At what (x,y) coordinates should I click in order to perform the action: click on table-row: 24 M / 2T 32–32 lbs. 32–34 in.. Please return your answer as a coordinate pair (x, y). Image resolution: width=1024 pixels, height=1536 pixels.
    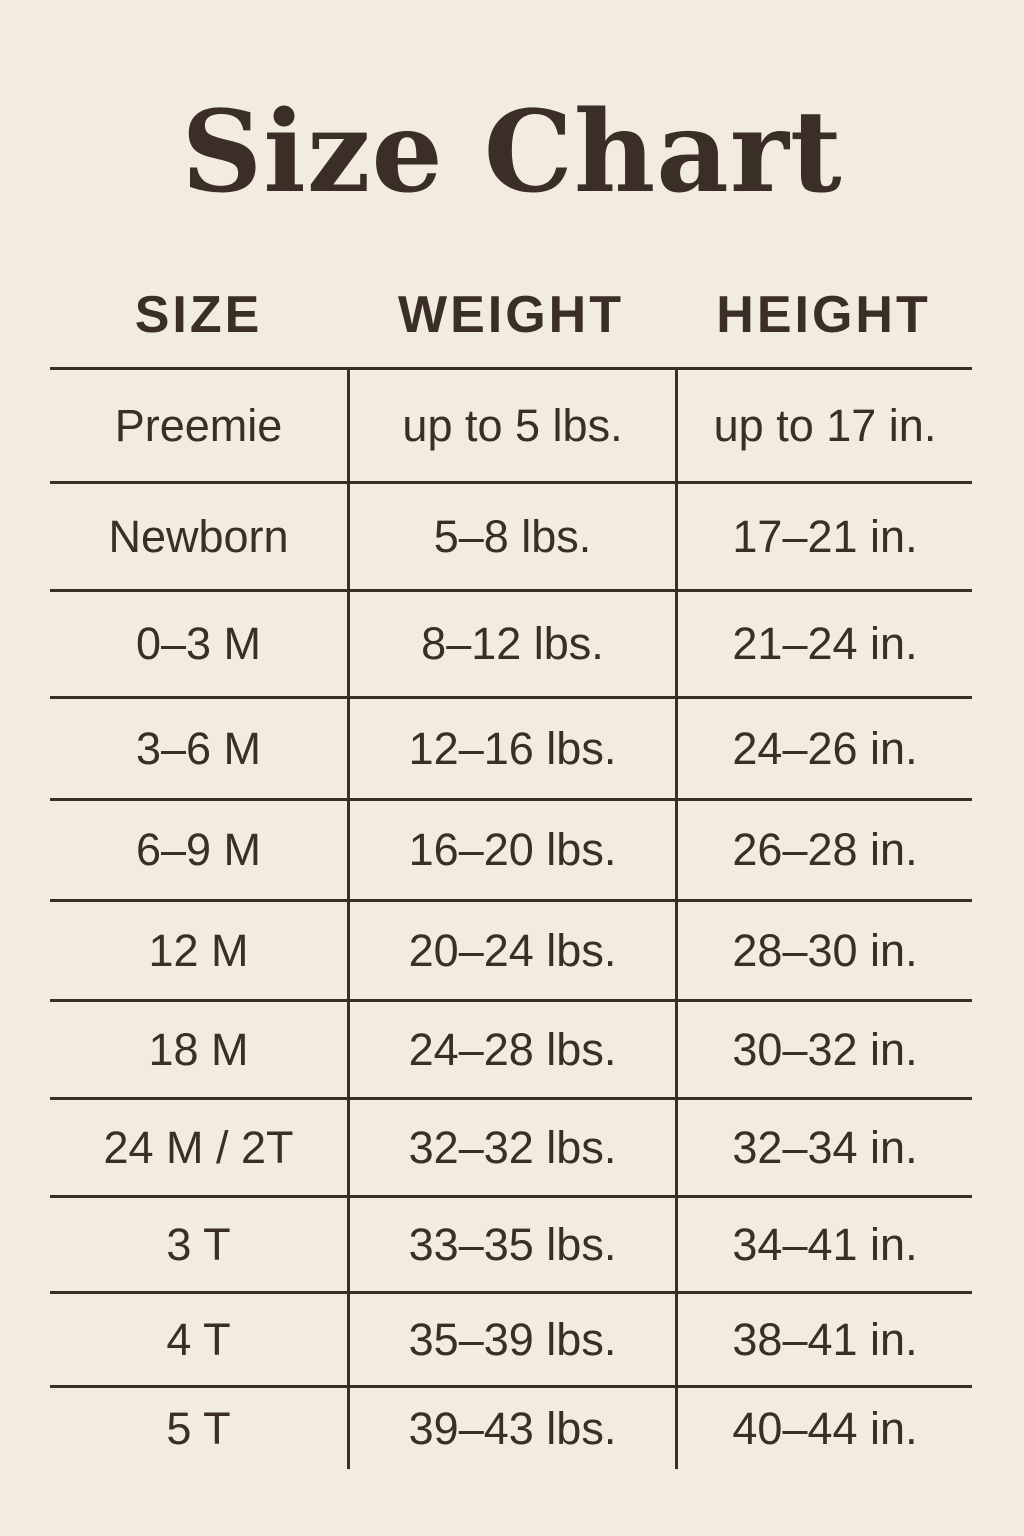
    Looking at the image, I should click on (511, 1146).